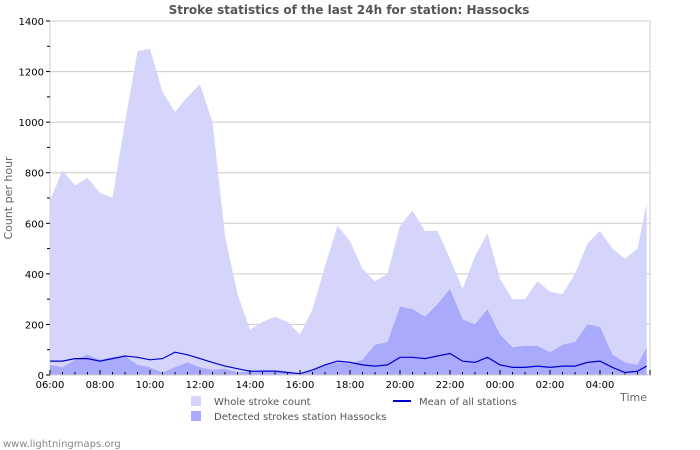 Image resolution: width=700 pixels, height=450 pixels. What do you see at coordinates (350, 385) in the screenshot?
I see `x-tick-label: 18:00` at bounding box center [350, 385].